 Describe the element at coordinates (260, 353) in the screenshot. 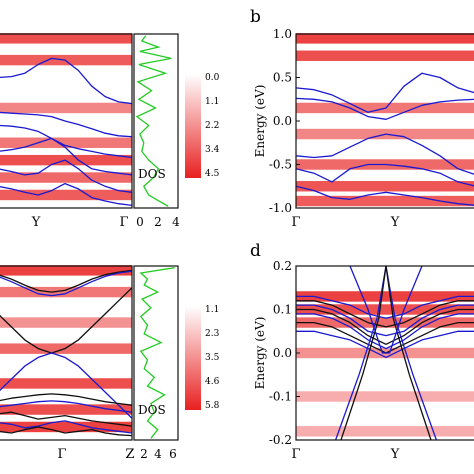

I see `panel-d-ylabel: Energy (eV)` at that location.